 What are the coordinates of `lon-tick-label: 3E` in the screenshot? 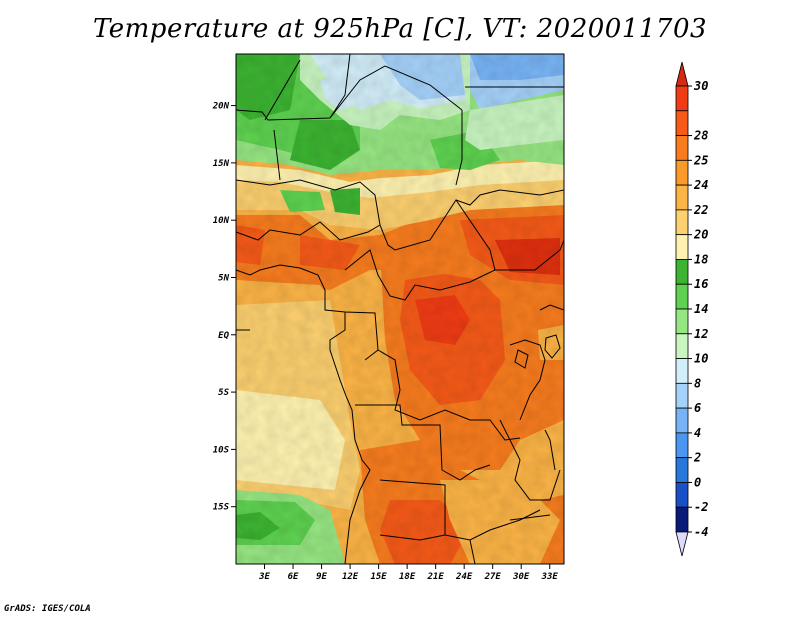 It's located at (264, 577).